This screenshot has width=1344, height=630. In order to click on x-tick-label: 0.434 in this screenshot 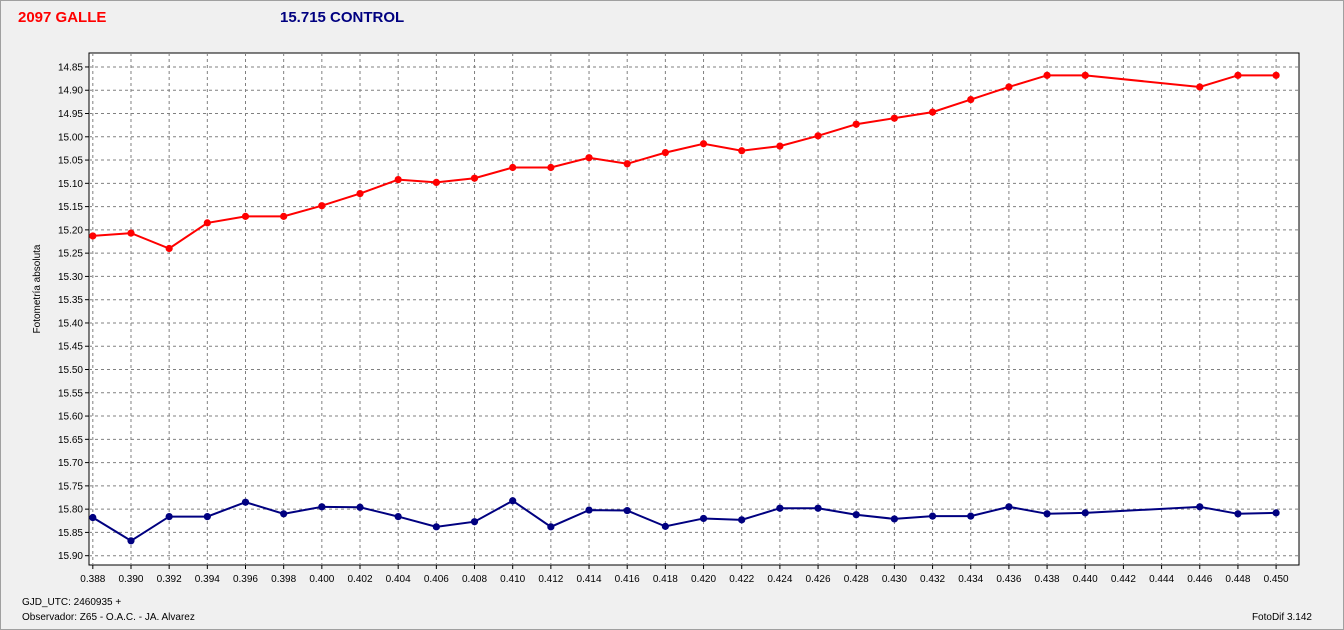, I will do `click(970, 579)`.